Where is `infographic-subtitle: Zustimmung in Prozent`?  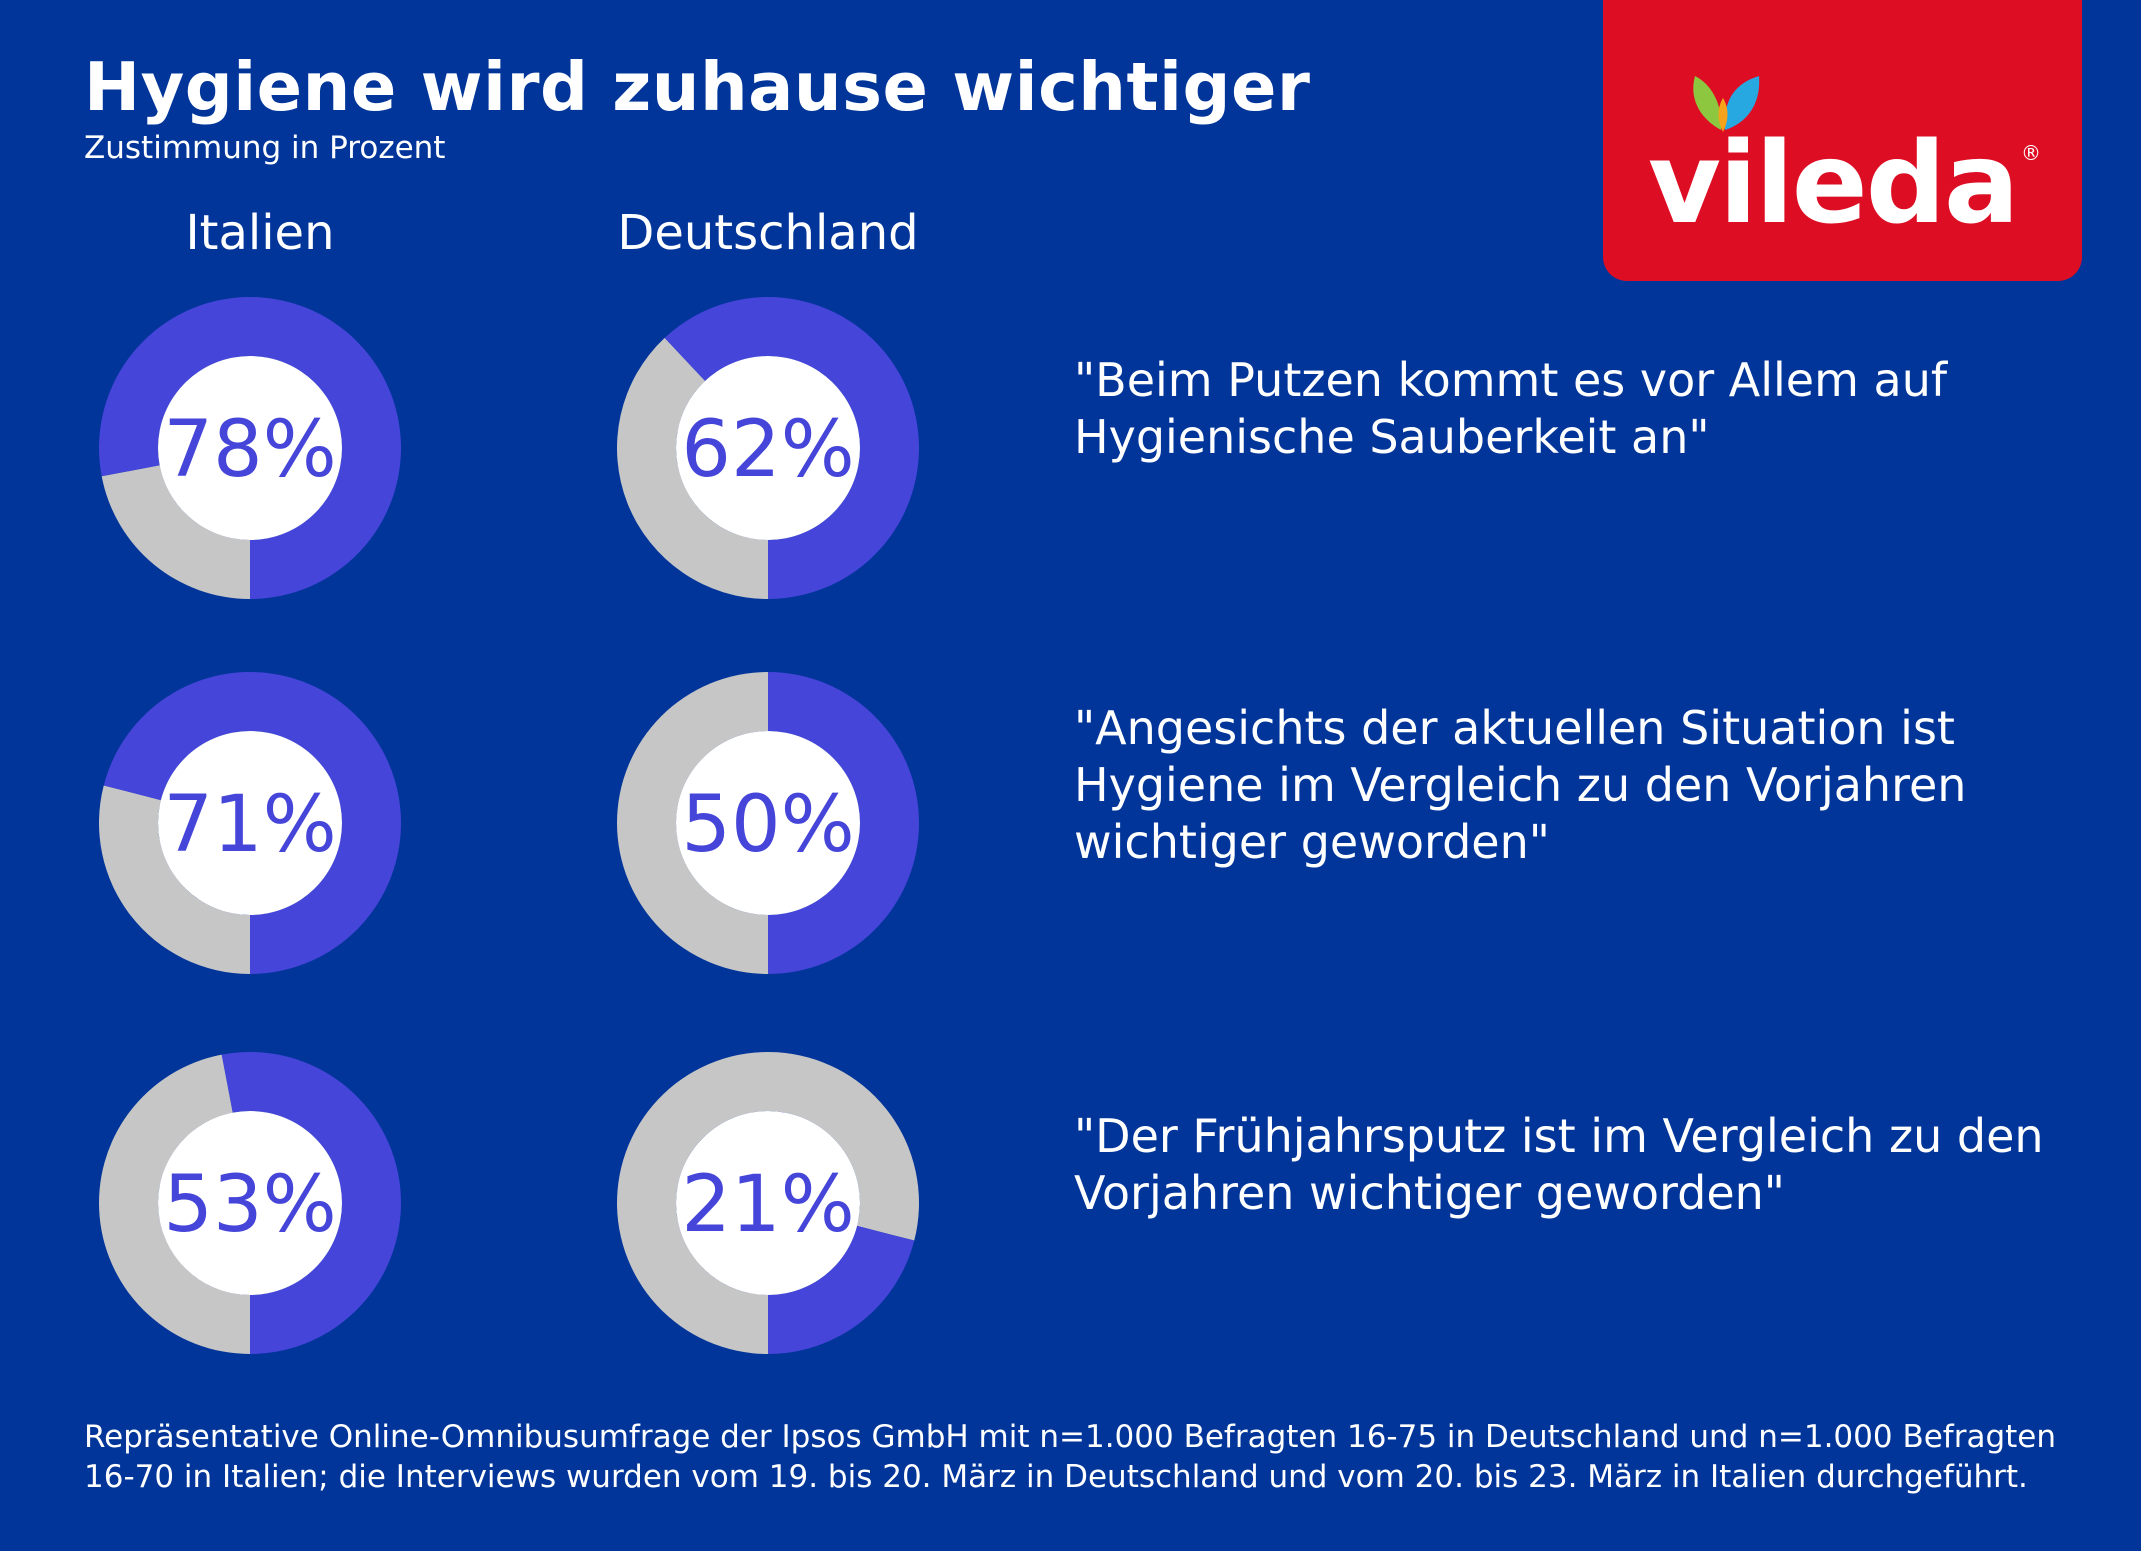
infographic-subtitle: Zustimmung in Prozent is located at coordinates (265, 148).